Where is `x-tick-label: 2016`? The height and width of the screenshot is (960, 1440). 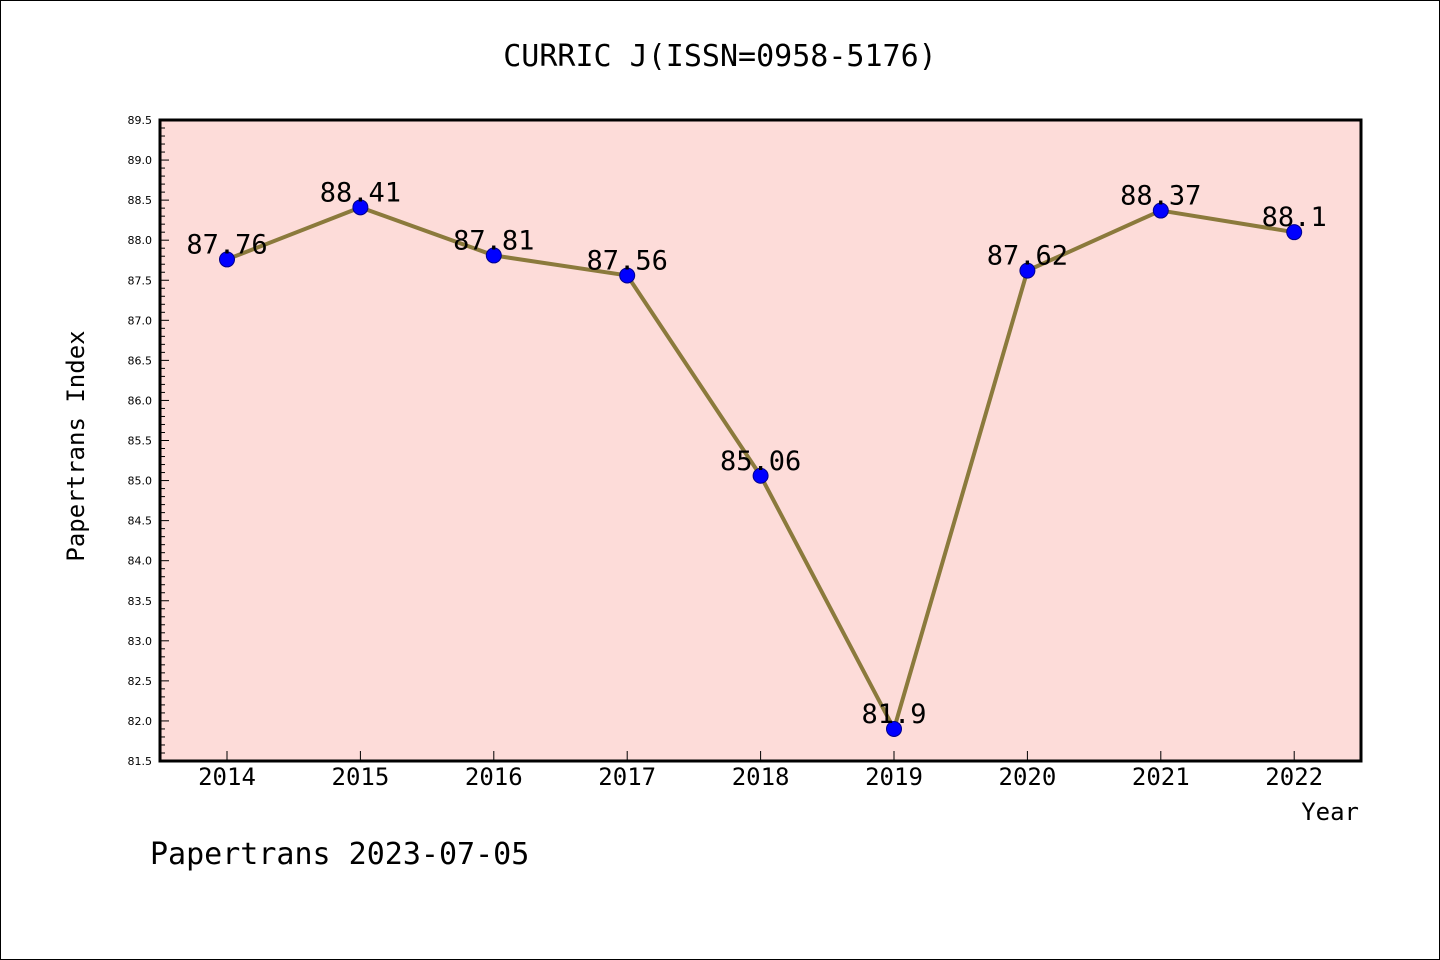 x-tick-label: 2016 is located at coordinates (494, 777).